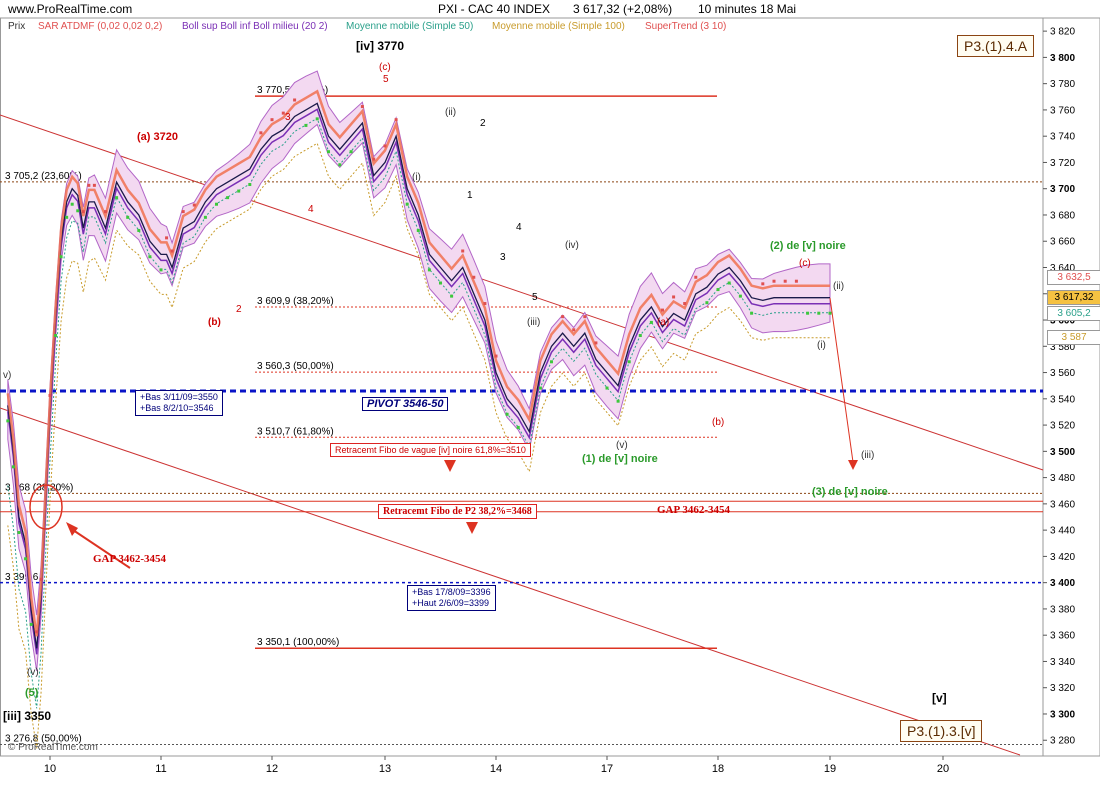 This screenshot has height=800, width=1100. Describe the element at coordinates (50, 769) in the screenshot. I see `x-tick-label: 10` at that location.